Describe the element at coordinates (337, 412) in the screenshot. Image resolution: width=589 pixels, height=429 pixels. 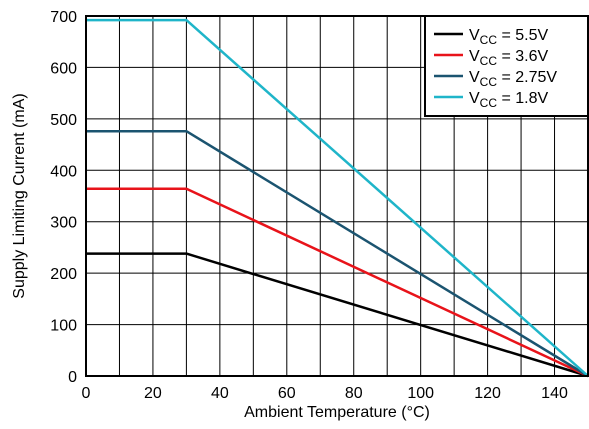
I see `x-axis-label: Ambient Temperature (°C)` at that location.